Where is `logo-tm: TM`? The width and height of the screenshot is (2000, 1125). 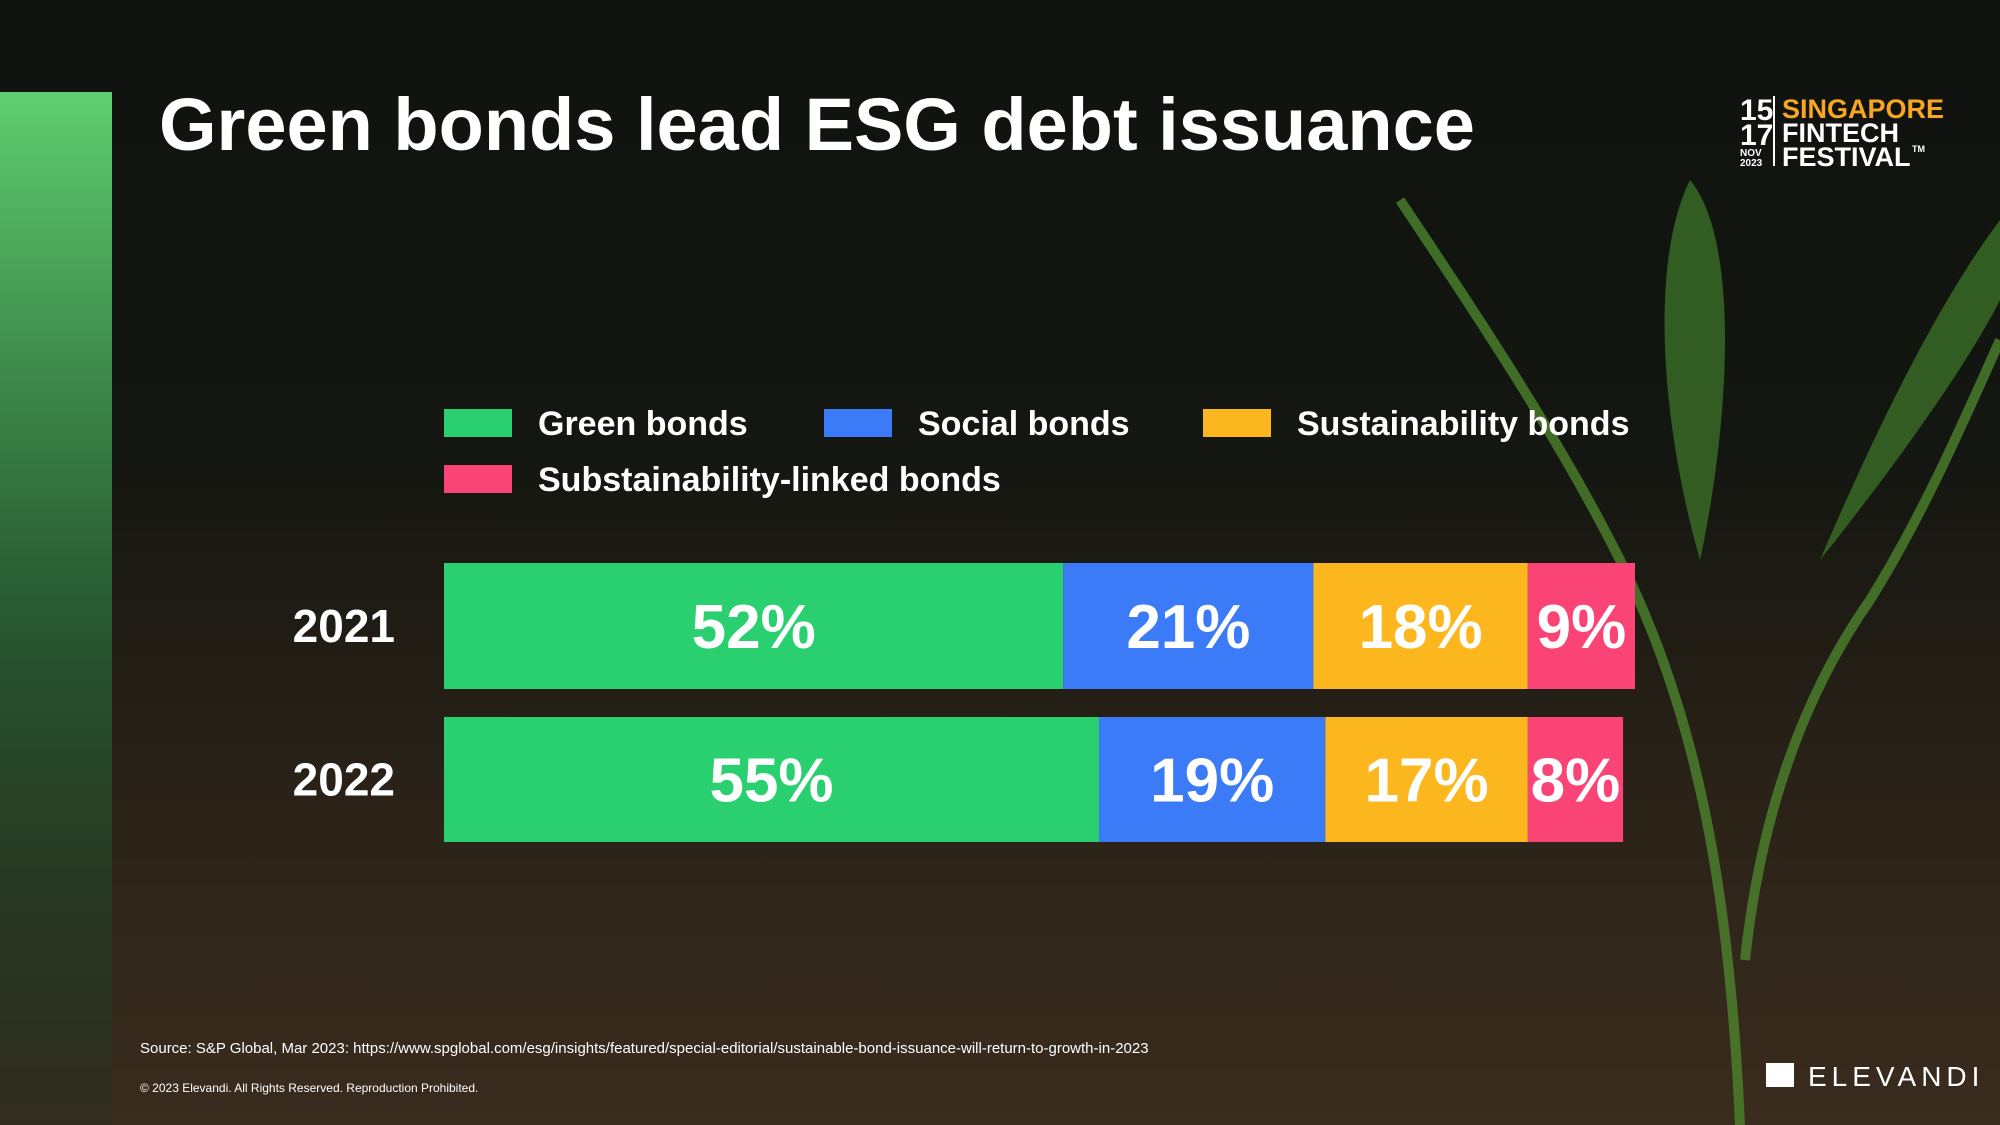 logo-tm: TM is located at coordinates (1918, 149).